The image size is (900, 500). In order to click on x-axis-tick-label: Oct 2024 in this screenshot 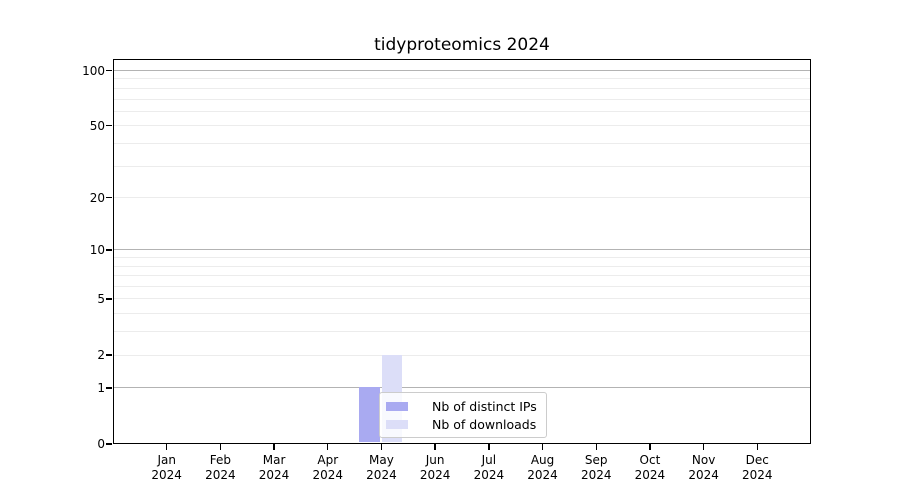, I will do `click(650, 467)`.